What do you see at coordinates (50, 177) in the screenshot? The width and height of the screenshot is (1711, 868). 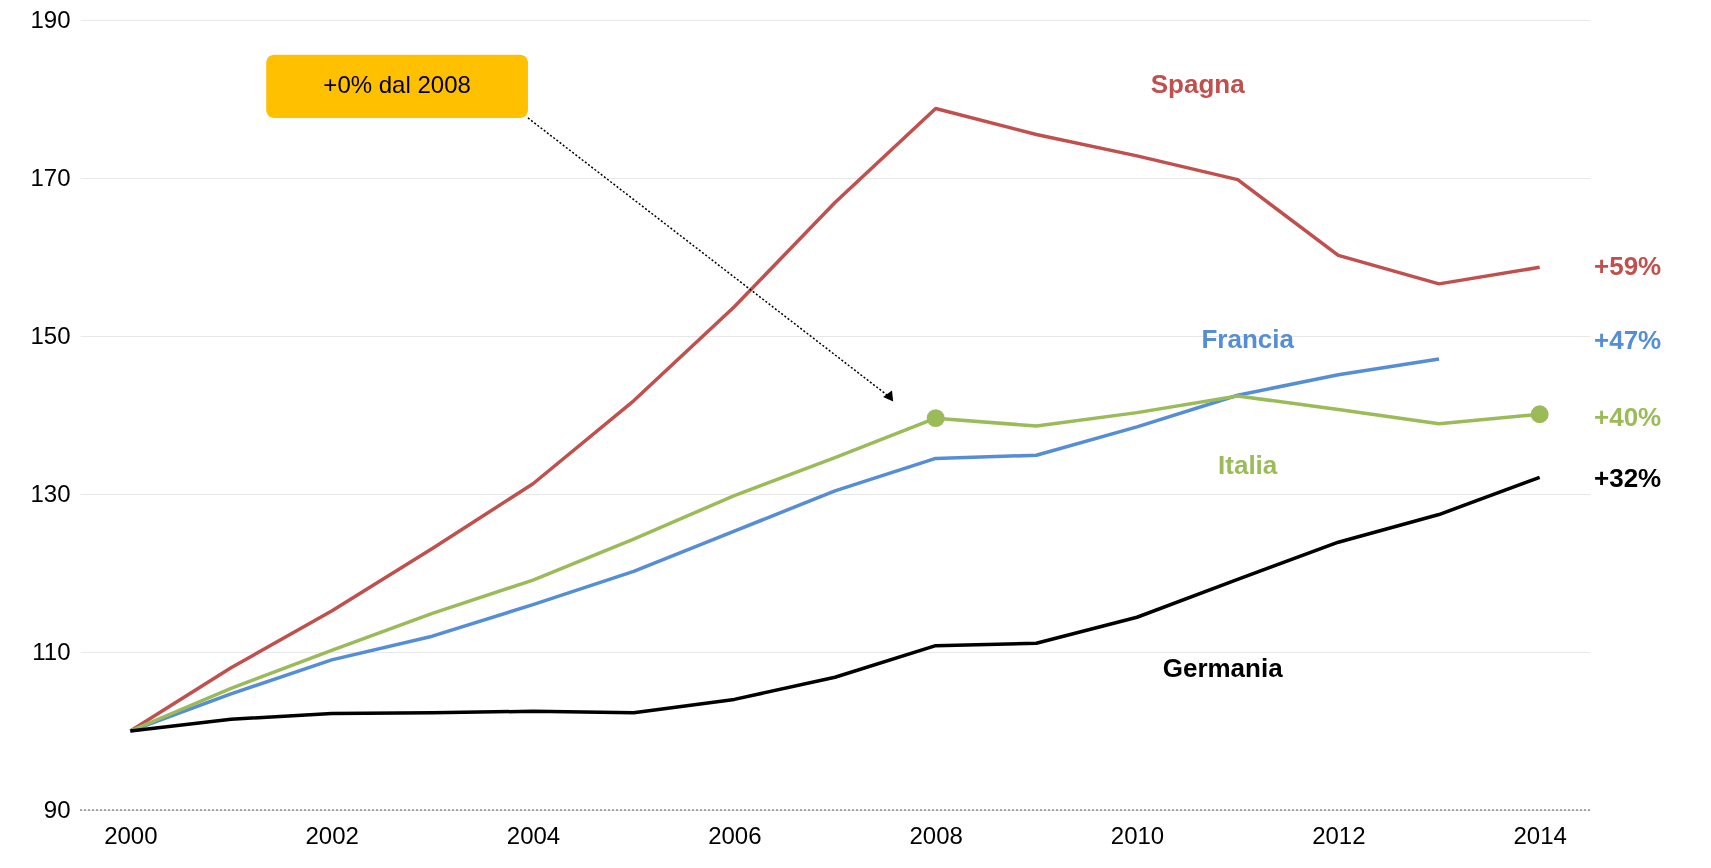 I see `y-tick-label: 170` at bounding box center [50, 177].